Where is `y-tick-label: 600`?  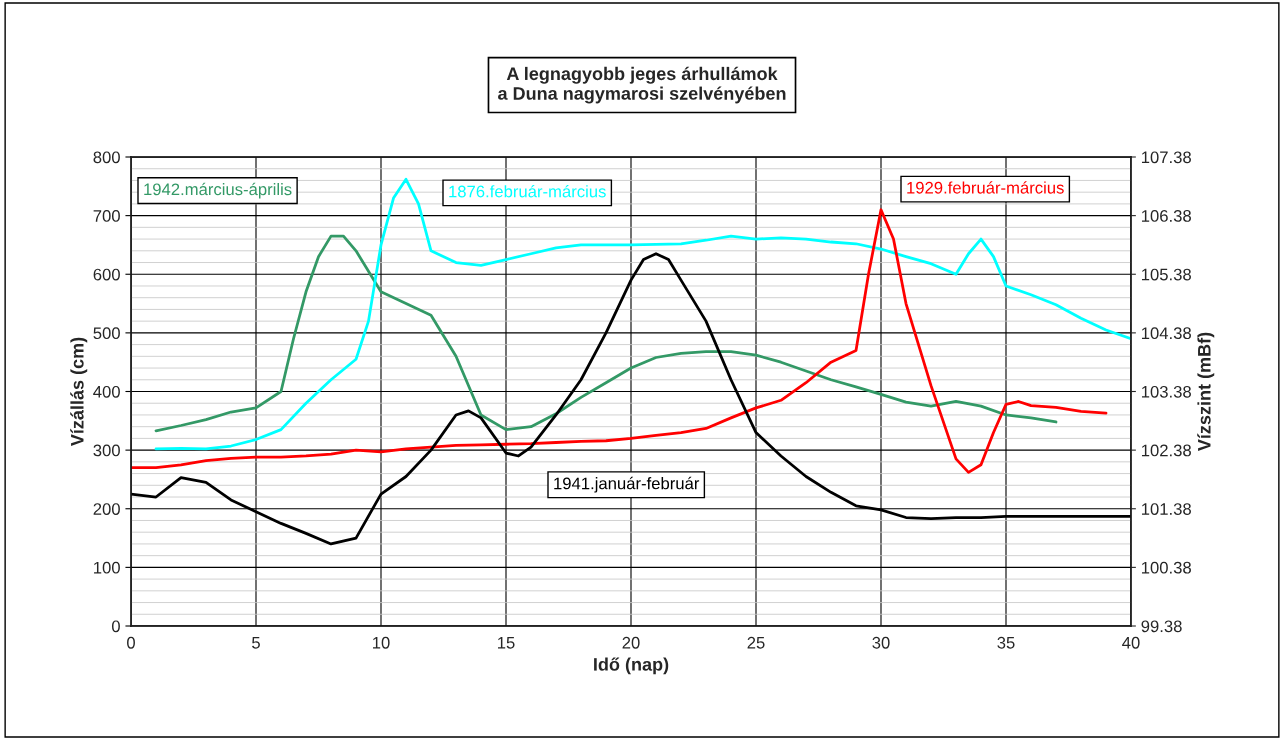 y-tick-label: 600 is located at coordinates (106, 274).